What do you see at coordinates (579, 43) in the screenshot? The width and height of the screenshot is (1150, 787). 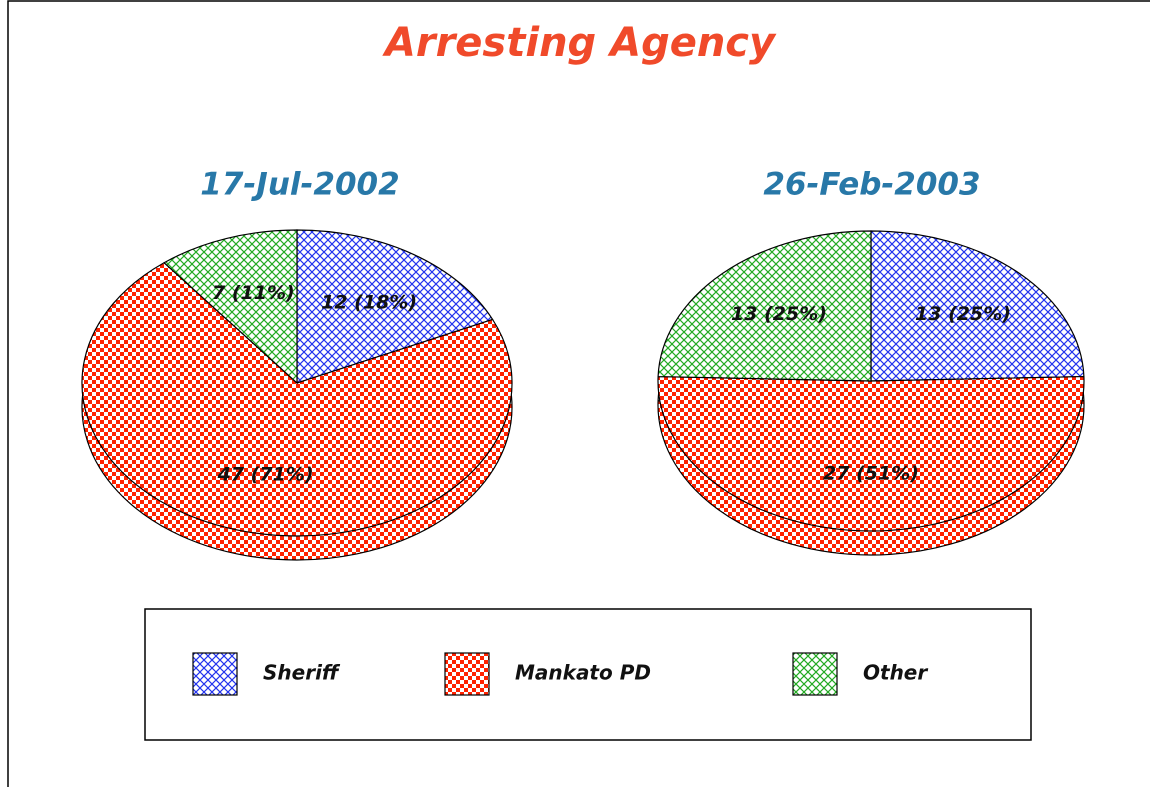 I see `chart-title: Arresting Agency` at bounding box center [579, 43].